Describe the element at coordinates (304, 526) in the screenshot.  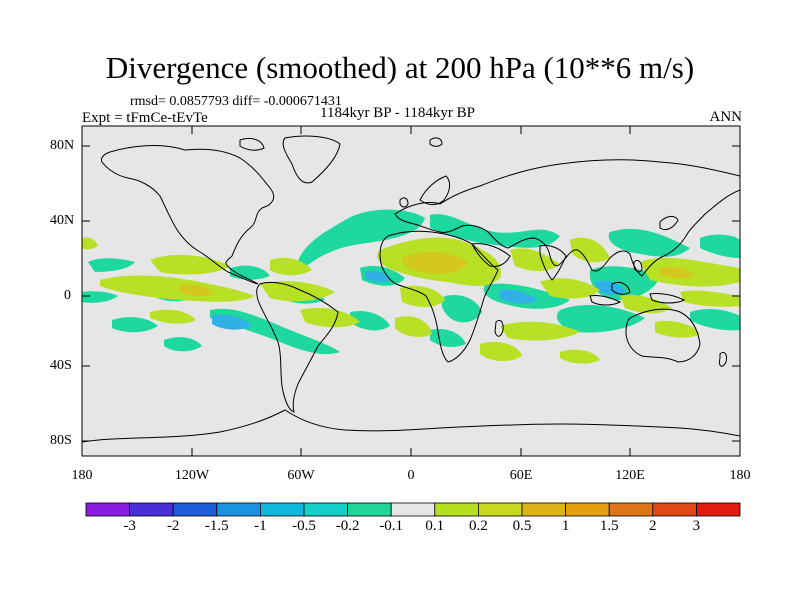
I see `colorbar-label: -0.5` at that location.